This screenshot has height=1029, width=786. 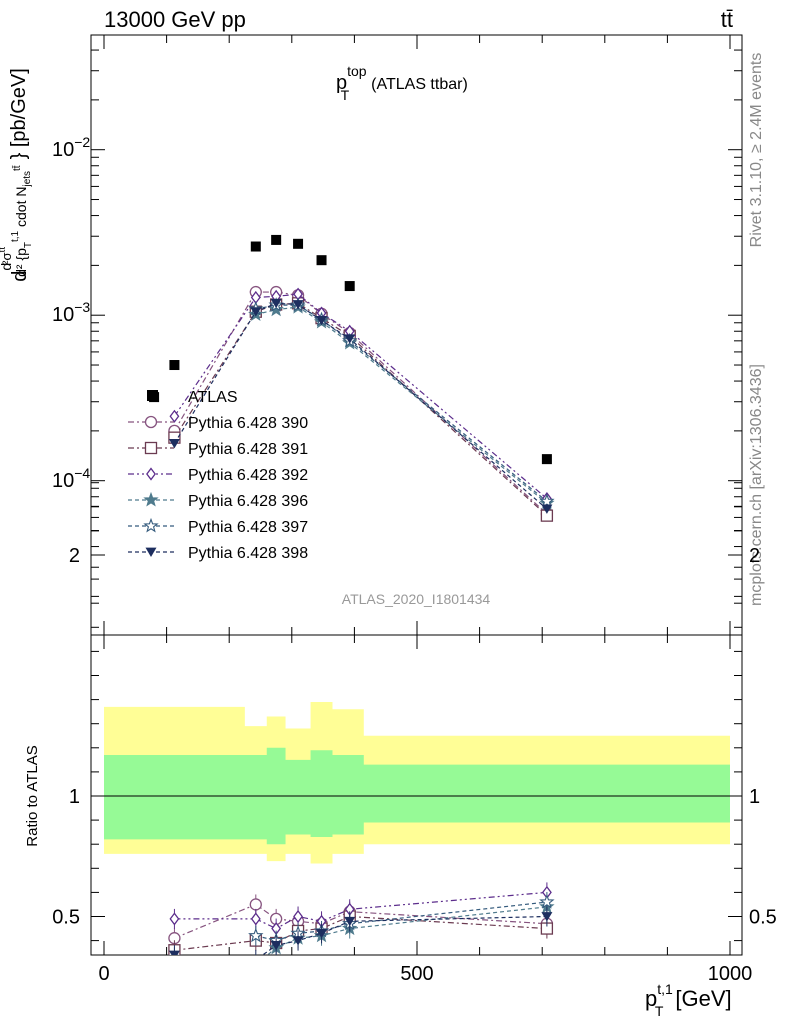 What do you see at coordinates (248, 527) in the screenshot?
I see `legend-label: Pythia 6.428 397` at bounding box center [248, 527].